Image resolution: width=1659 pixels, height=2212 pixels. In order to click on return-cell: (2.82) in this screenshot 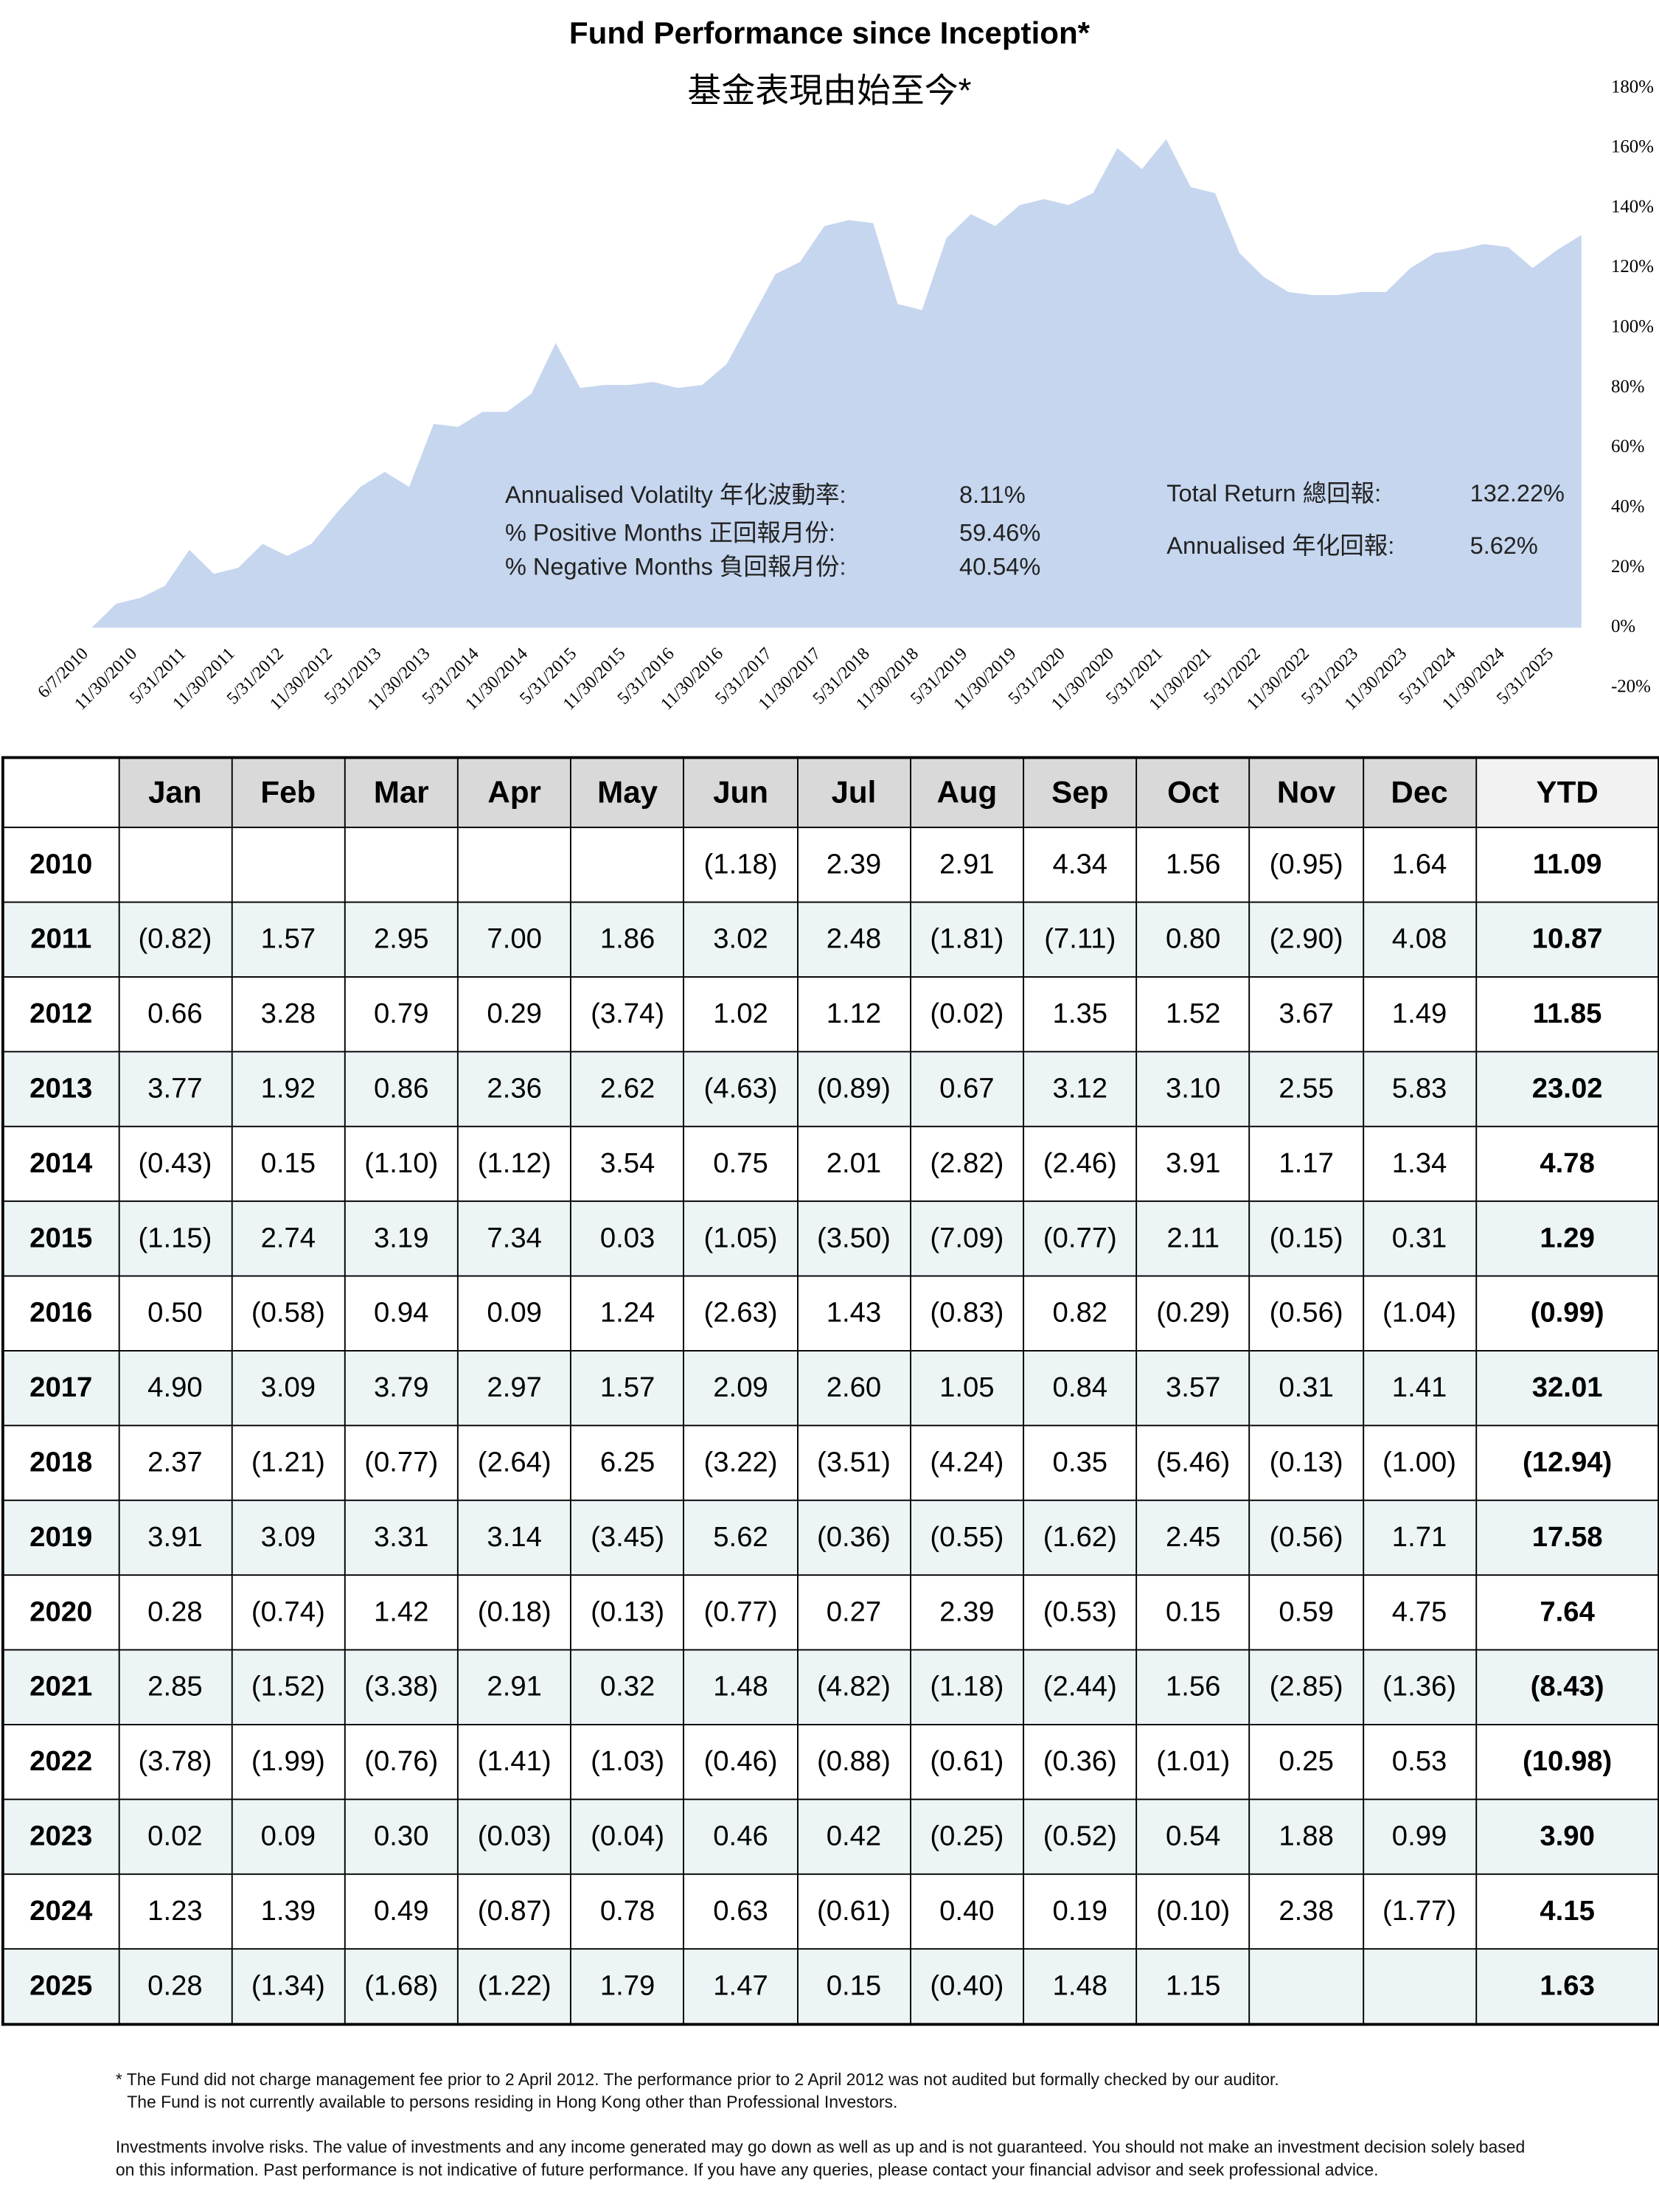, I will do `click(967, 1164)`.